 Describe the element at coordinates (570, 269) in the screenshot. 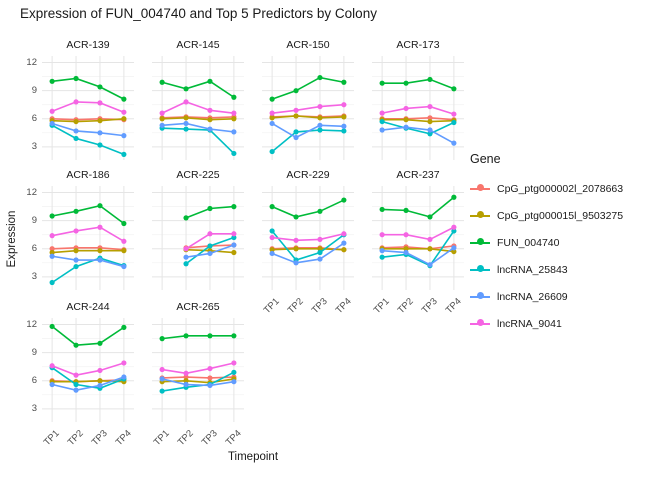

I see `legend-item-lncRNA_25843: lncRNA_25843` at that location.